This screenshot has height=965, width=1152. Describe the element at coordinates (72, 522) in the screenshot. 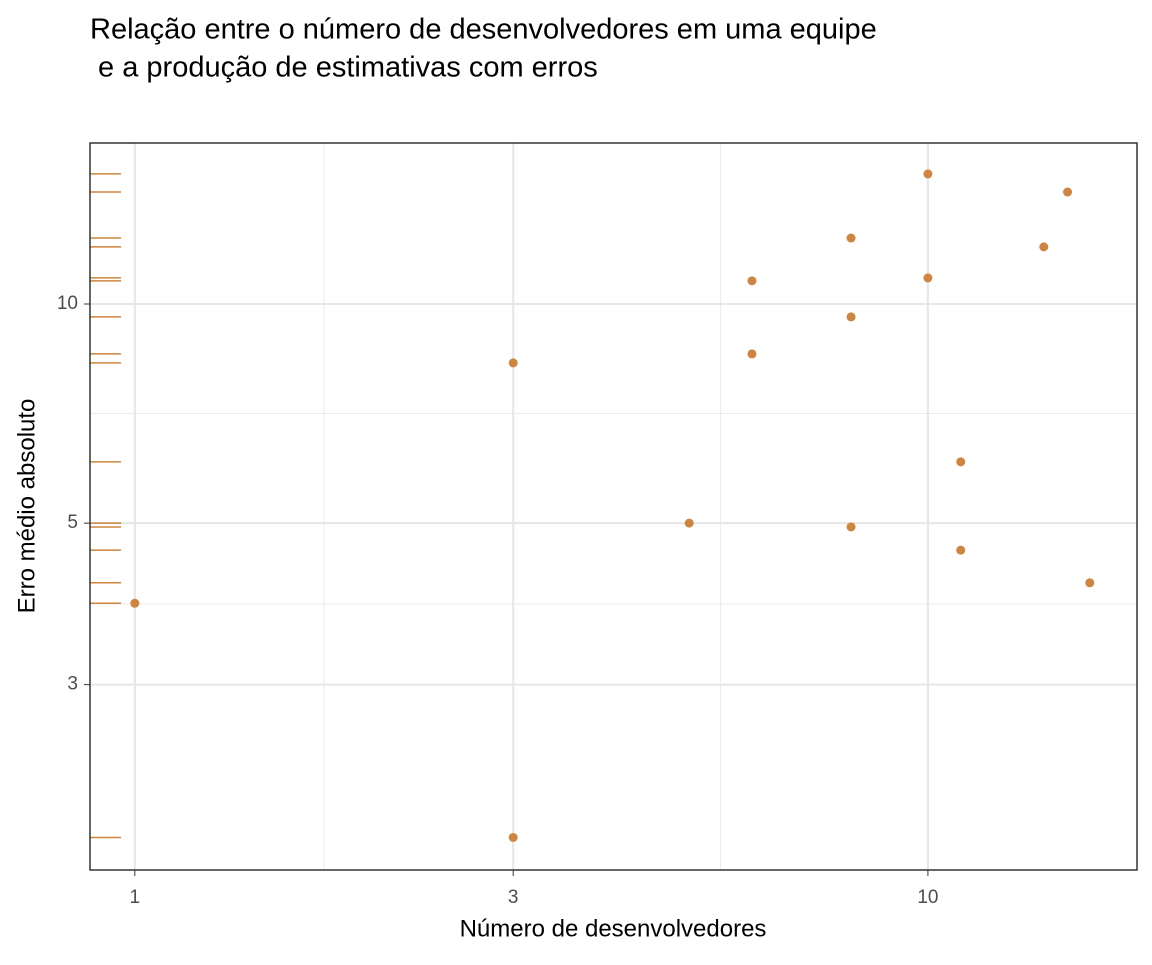

I see `y-tick-label: 5` at that location.